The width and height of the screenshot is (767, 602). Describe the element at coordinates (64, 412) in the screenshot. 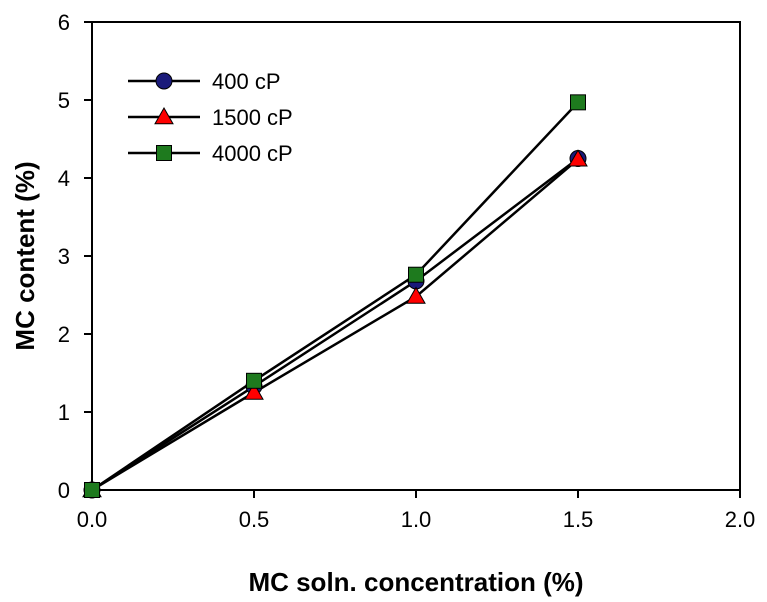

I see `y-tick-label: 1` at that location.